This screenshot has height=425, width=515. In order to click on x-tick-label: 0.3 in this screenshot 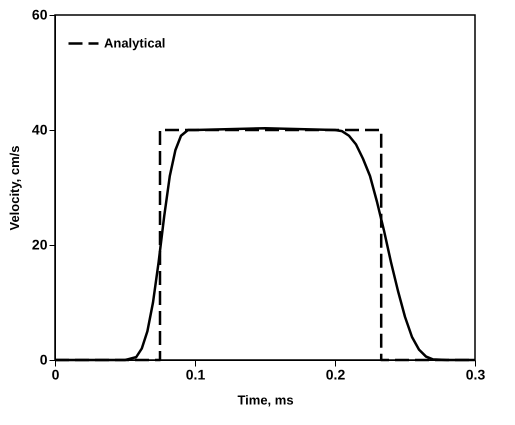, I will do `click(476, 374)`.